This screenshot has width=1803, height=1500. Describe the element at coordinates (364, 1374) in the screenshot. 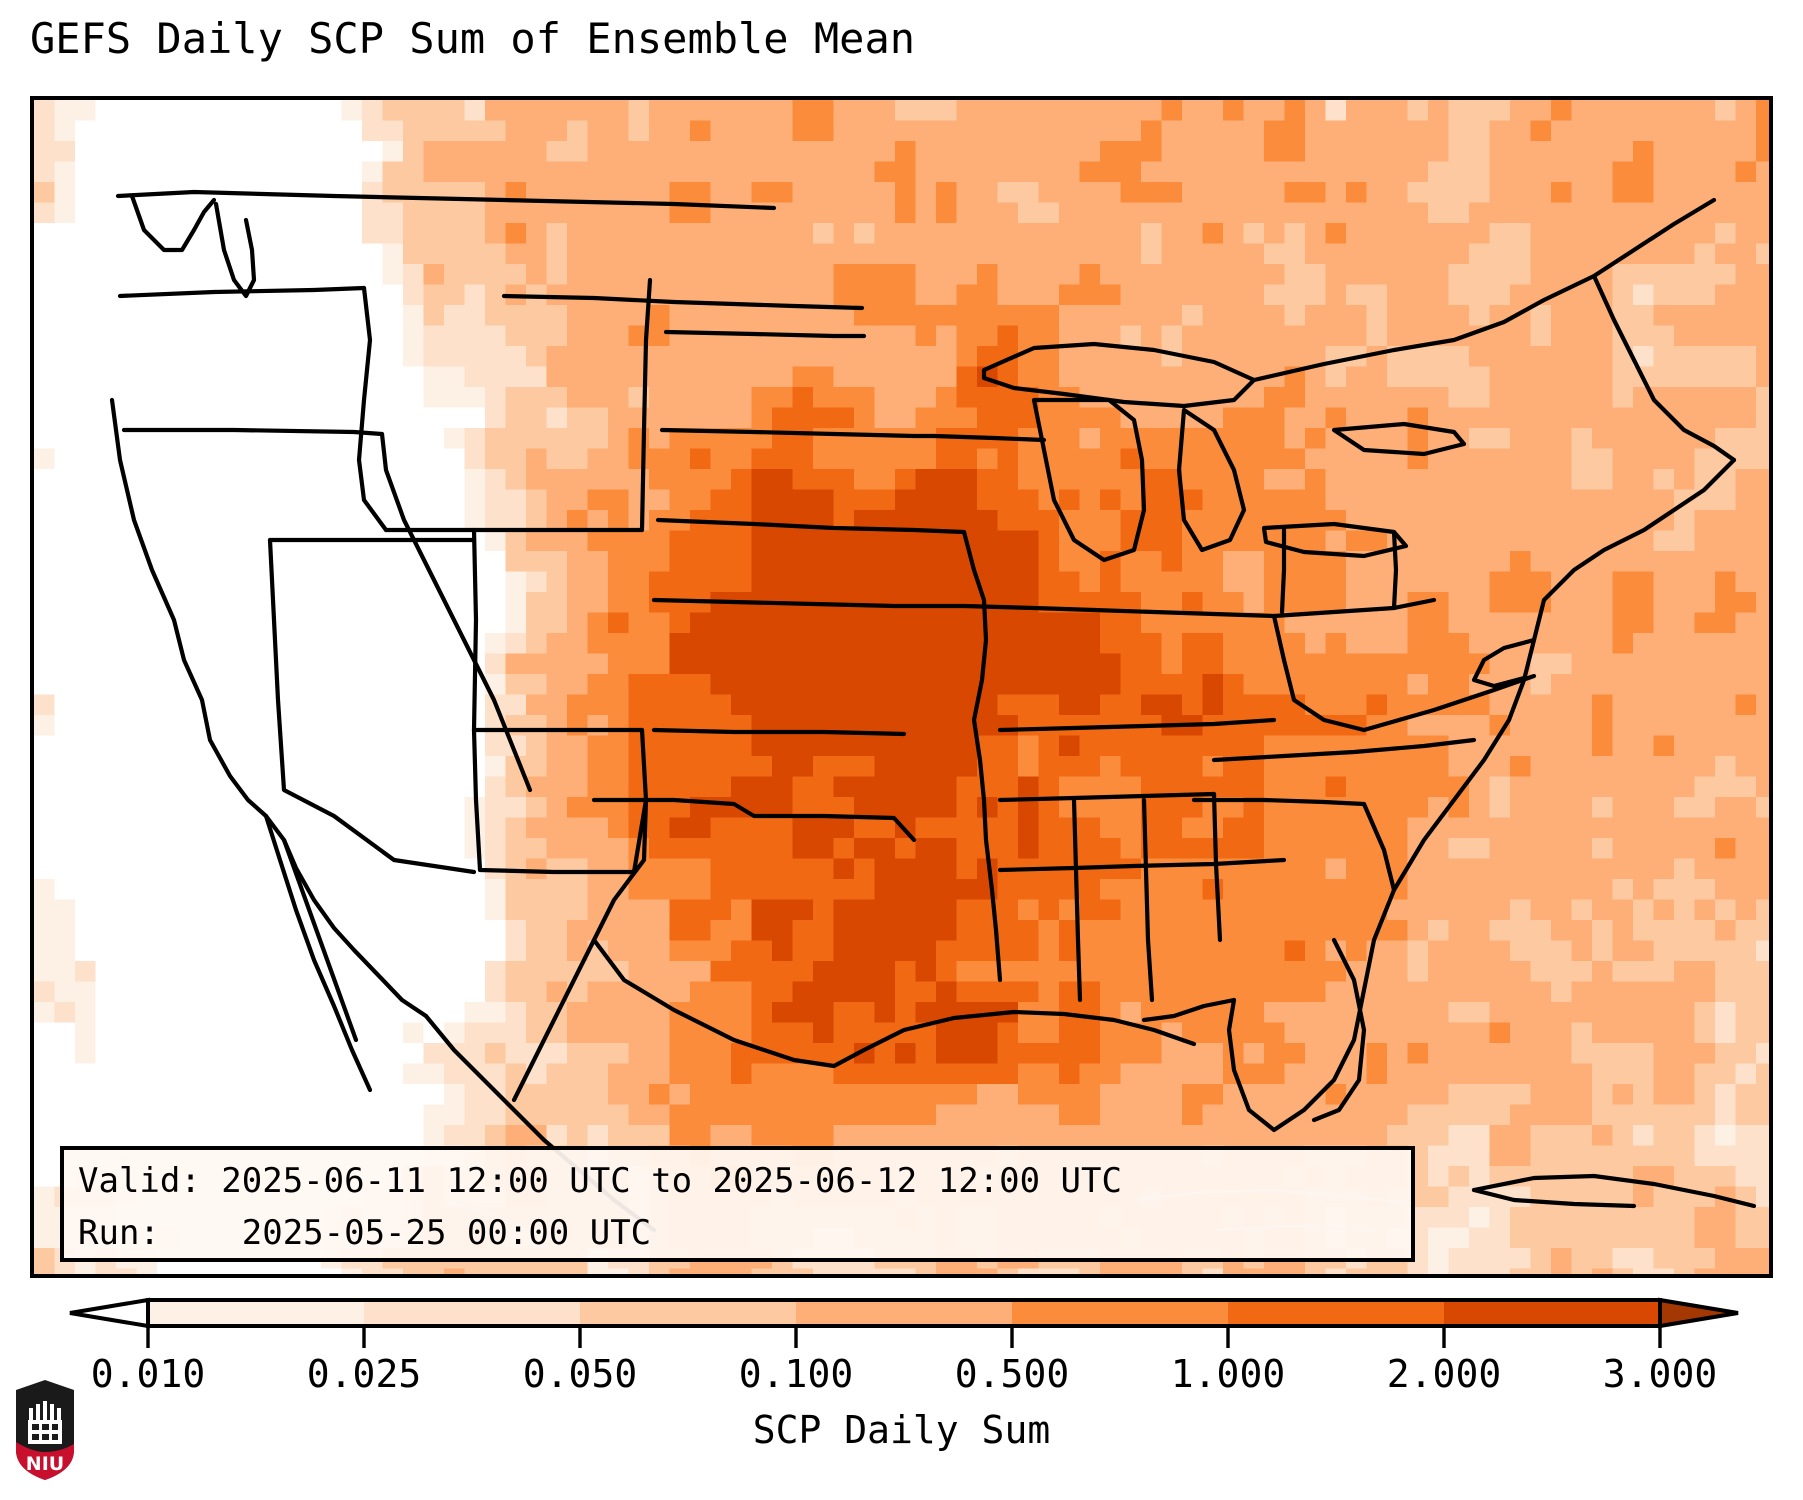

I see `colorbar-tick-label: 0.025` at that location.